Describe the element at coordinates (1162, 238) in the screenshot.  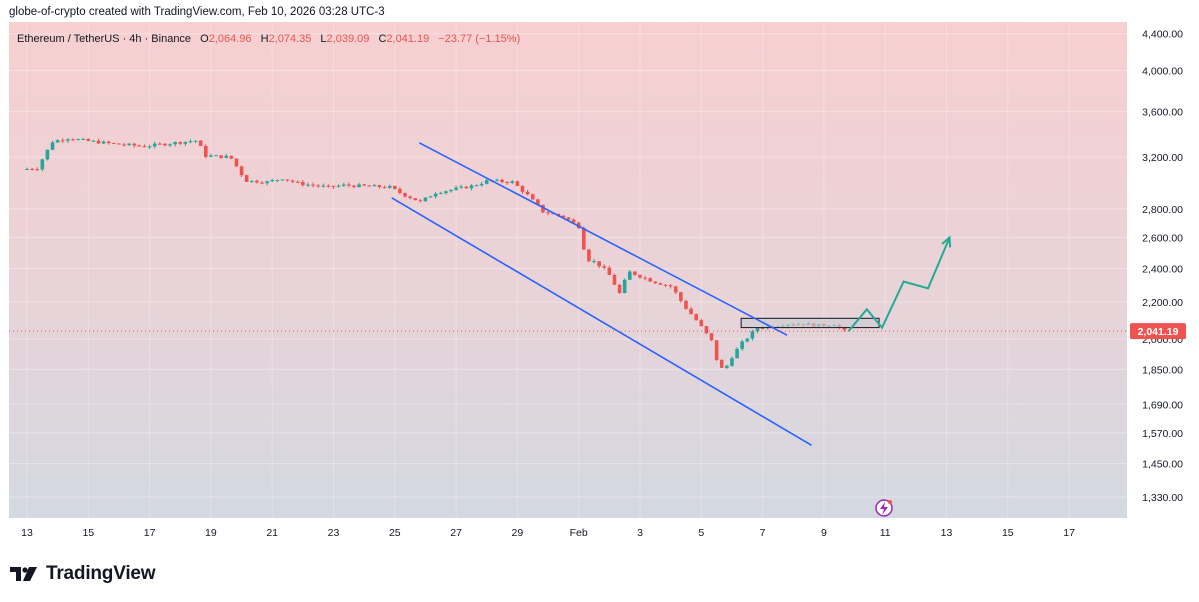
I see `price-tick-label: 2,600.00` at that location.